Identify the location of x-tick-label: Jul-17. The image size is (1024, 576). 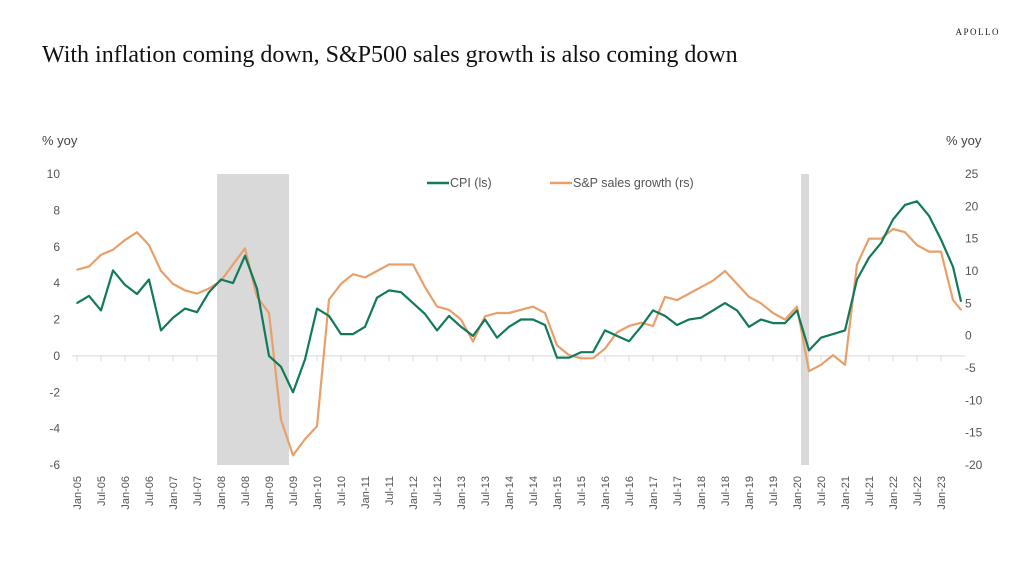
(678, 491).